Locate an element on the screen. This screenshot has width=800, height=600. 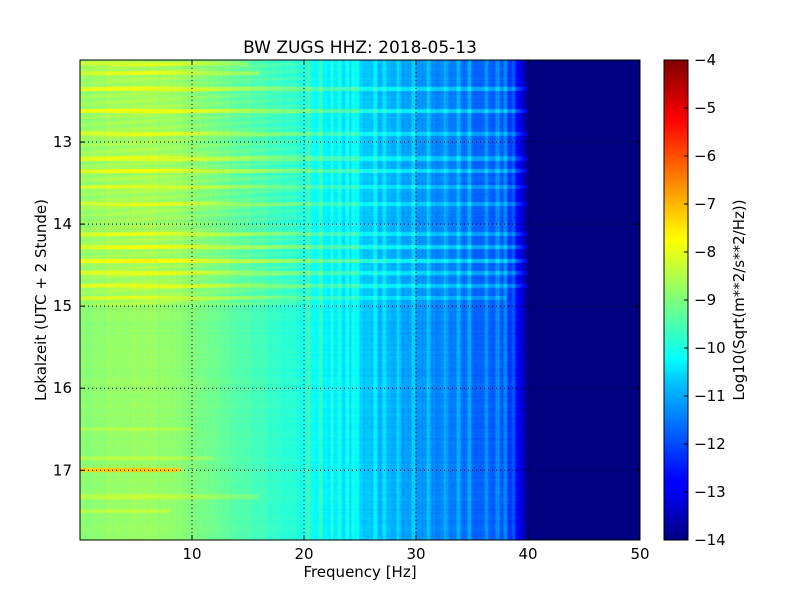
x-tick-label: 10 is located at coordinates (191, 554).